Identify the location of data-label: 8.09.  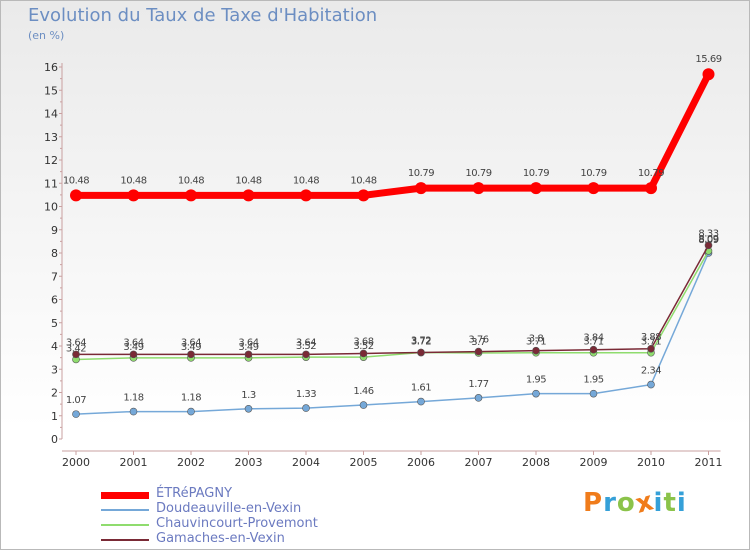
(708, 240).